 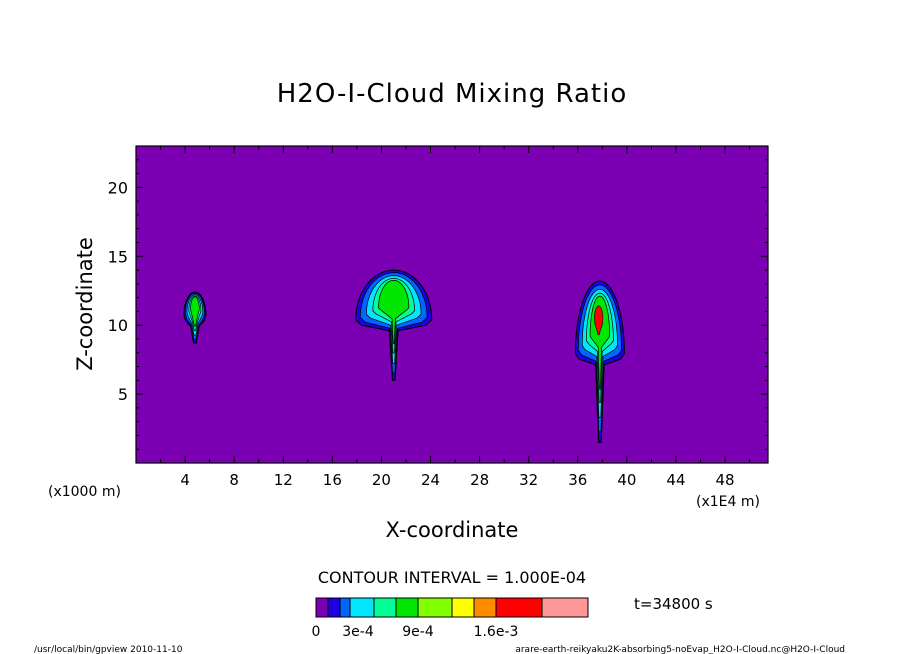 I want to click on x-tick-label: 44, so click(x=675, y=480).